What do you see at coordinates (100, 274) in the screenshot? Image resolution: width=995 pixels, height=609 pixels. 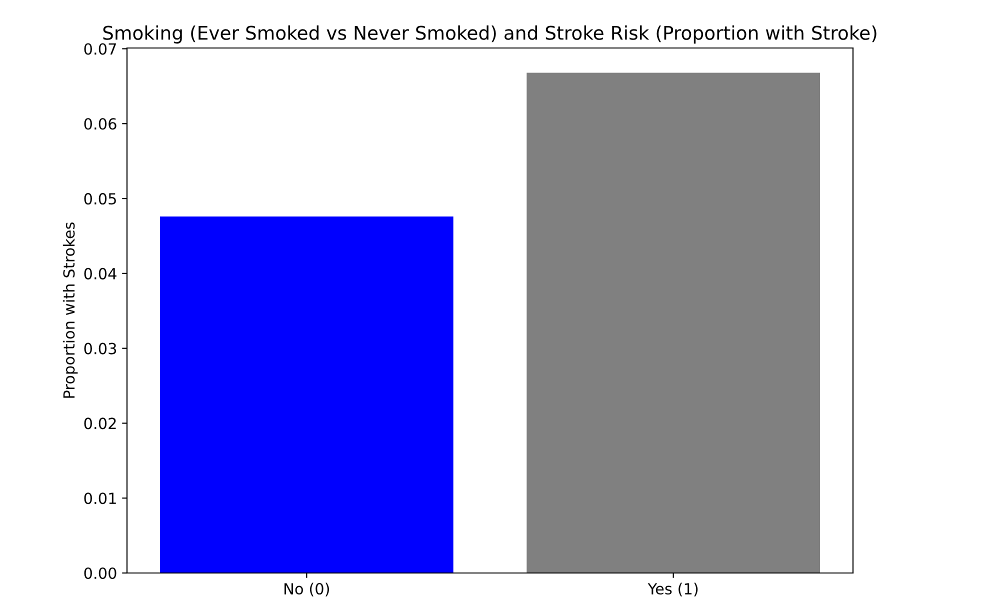 I see `y-tick-label: 0.04` at bounding box center [100, 274].